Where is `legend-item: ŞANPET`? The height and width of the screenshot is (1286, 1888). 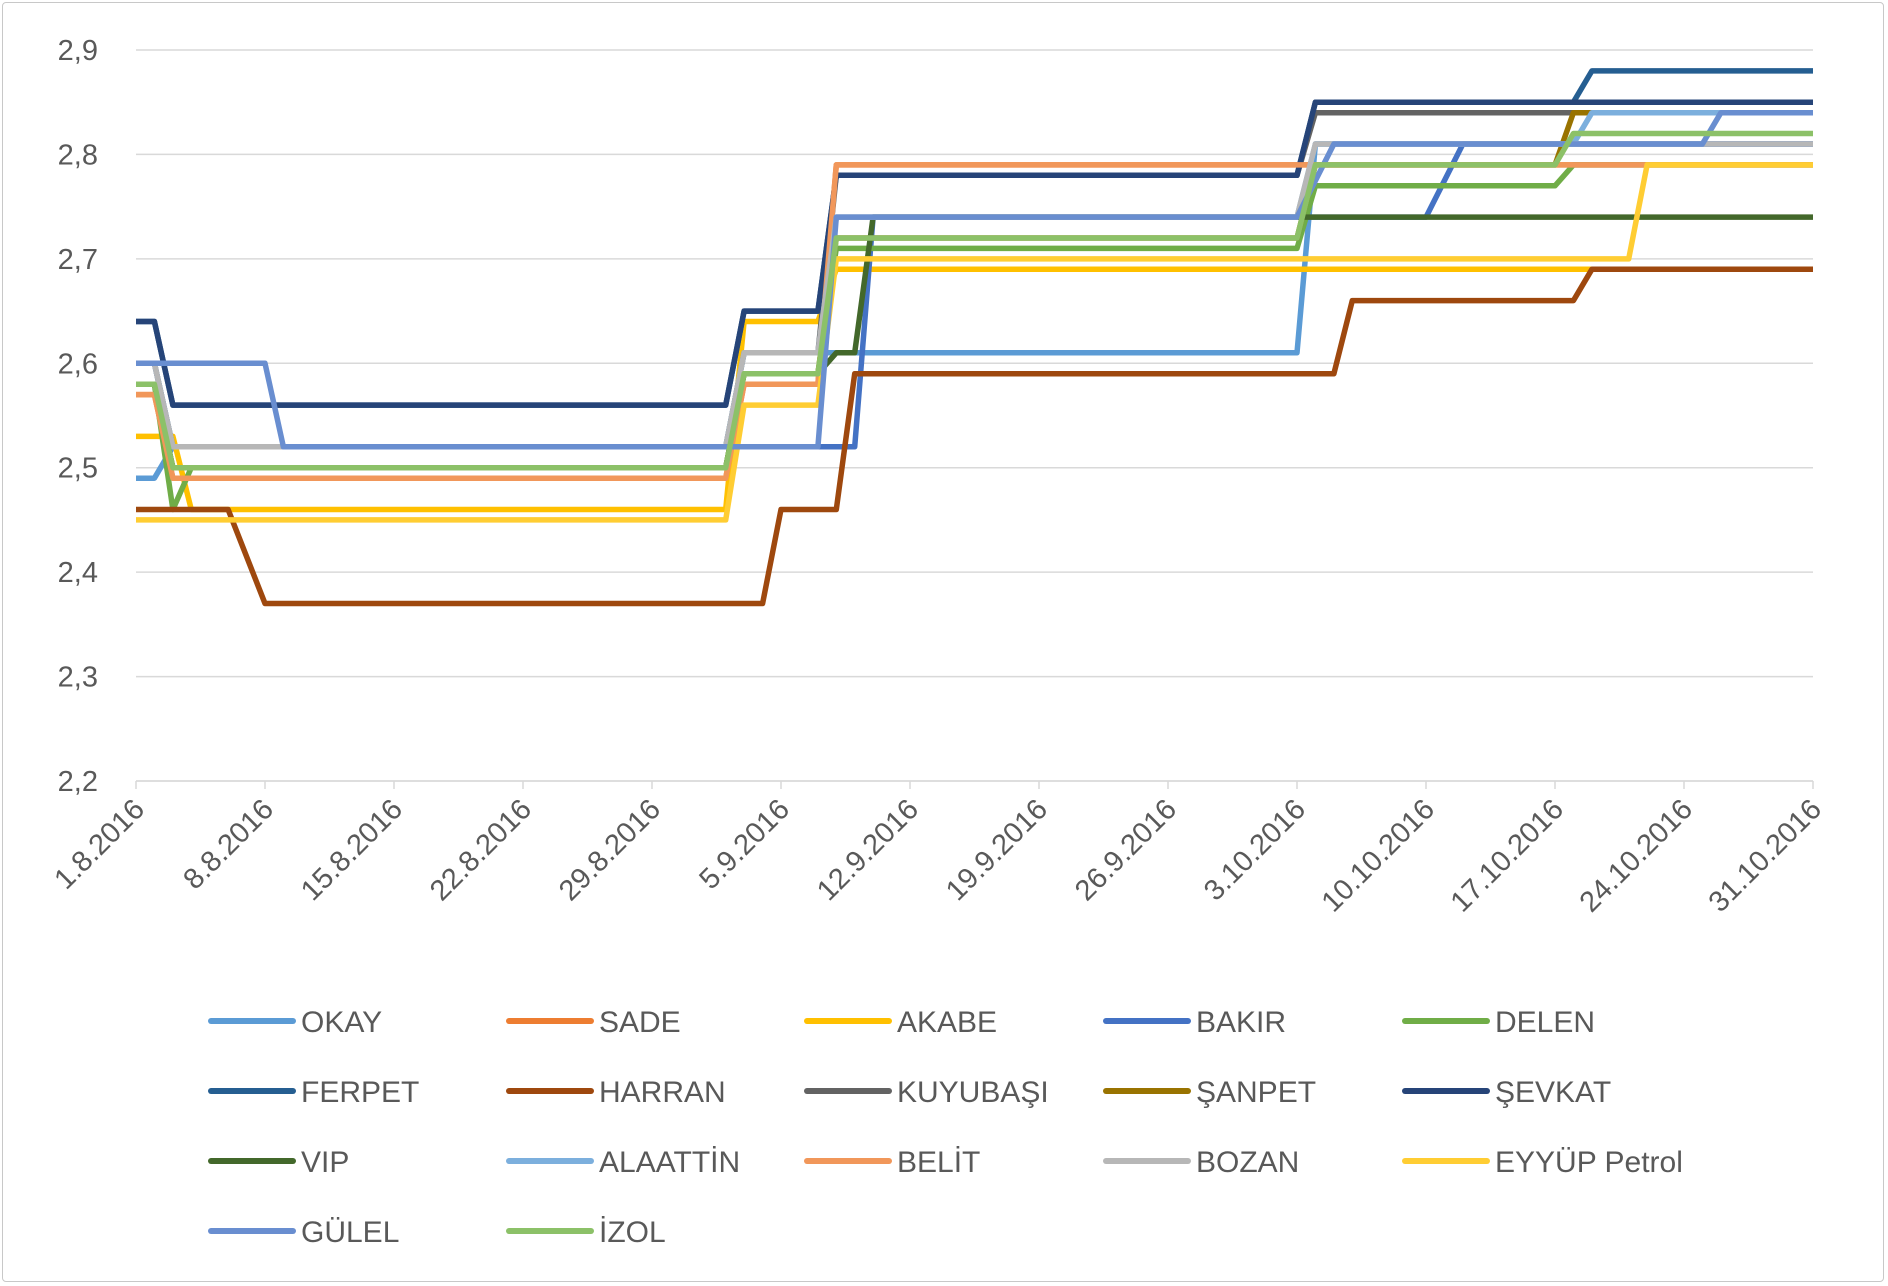 legend-item: ŞANPET is located at coordinates (1209, 1092).